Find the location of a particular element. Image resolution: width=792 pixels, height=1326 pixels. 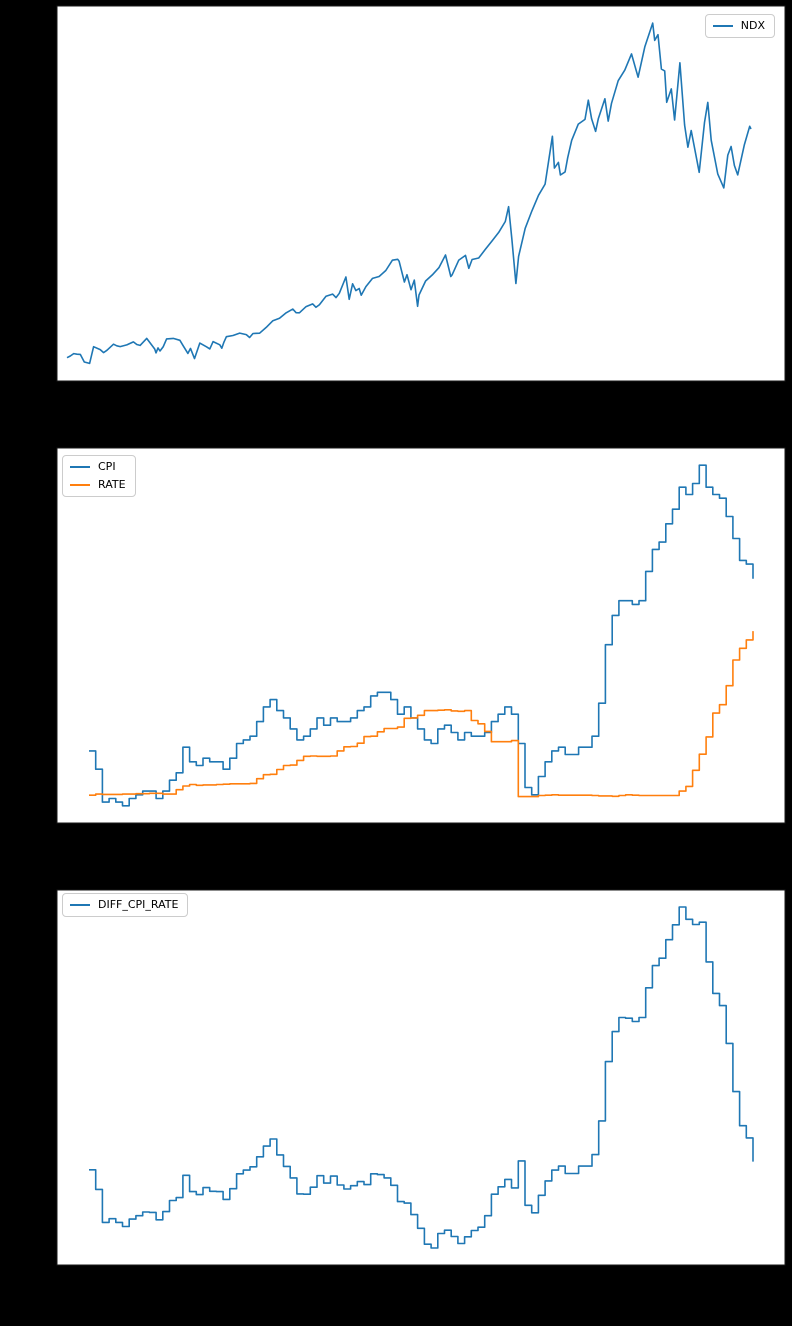

legend-entry-diff-cpi-rate: DIFF_CPI_RATE is located at coordinates (124, 905).